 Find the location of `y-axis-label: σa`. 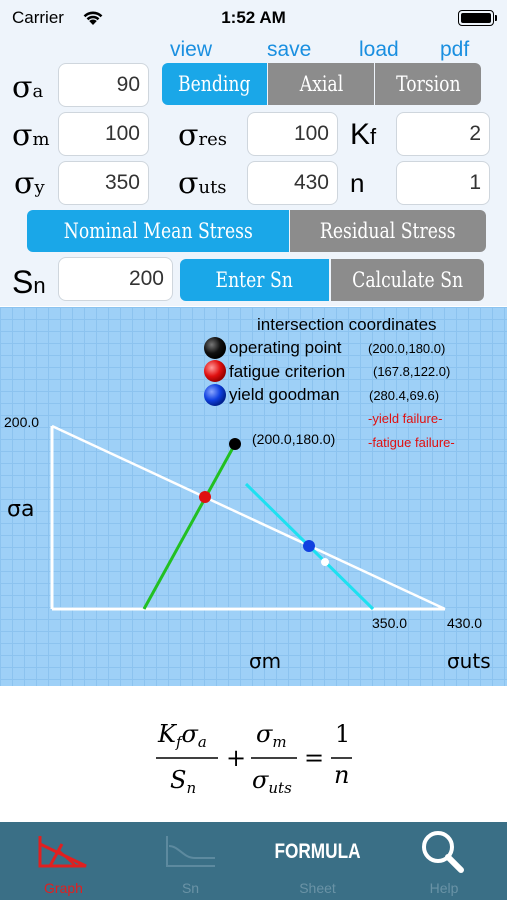

y-axis-label: σa is located at coordinates (21, 509).